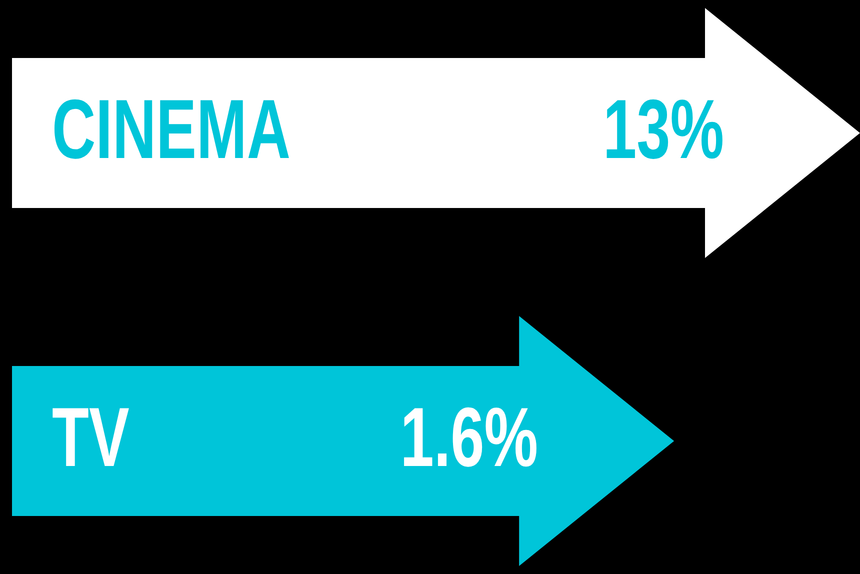 This screenshot has width=860, height=574. I want to click on category-label: TV, so click(91, 437).